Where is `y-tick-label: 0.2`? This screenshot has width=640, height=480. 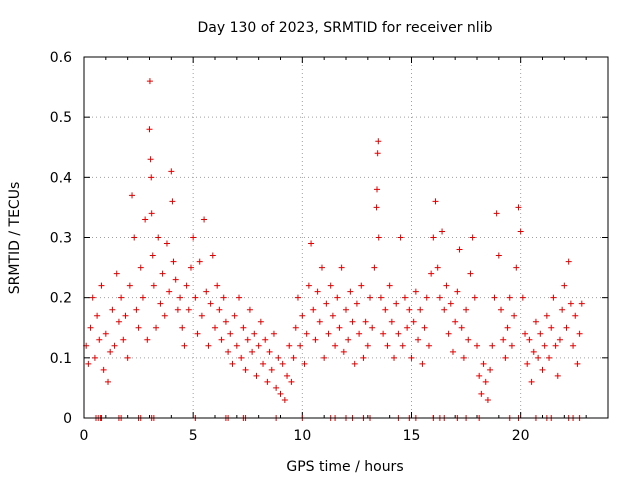 y-tick-label: 0.2 is located at coordinates (61, 299).